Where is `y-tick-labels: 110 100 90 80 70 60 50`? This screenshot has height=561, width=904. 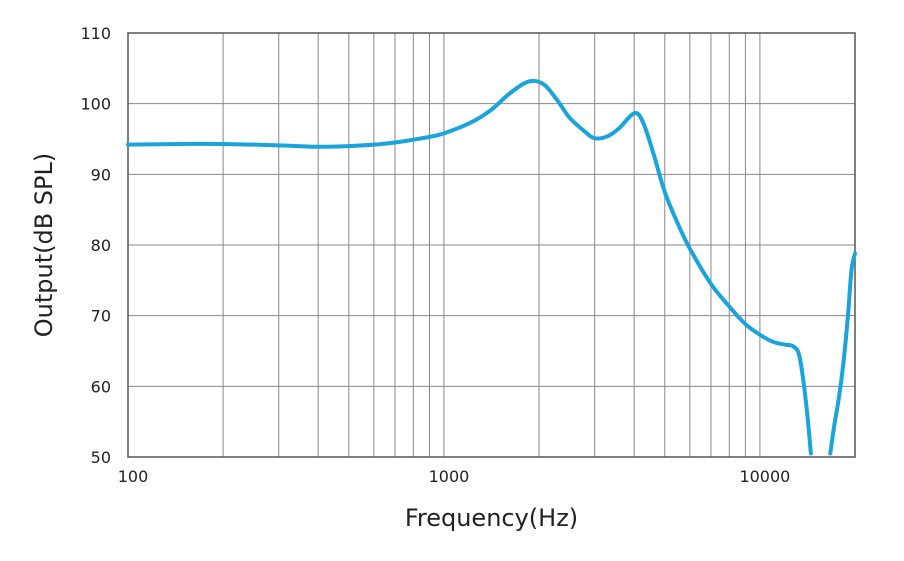
y-tick-labels: 110 100 90 80 70 60 50 is located at coordinates (95, 245).